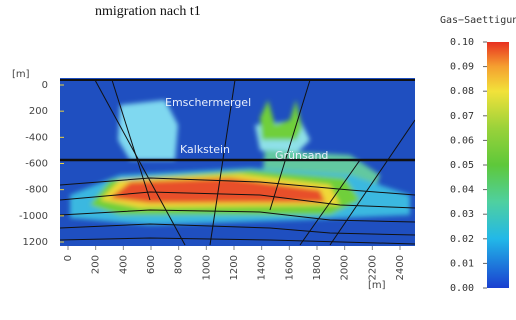 The width and height of the screenshot is (516, 320). What do you see at coordinates (478, 20) in the screenshot?
I see `colorbar-title: Gas−Saettigung [−]` at bounding box center [478, 20].